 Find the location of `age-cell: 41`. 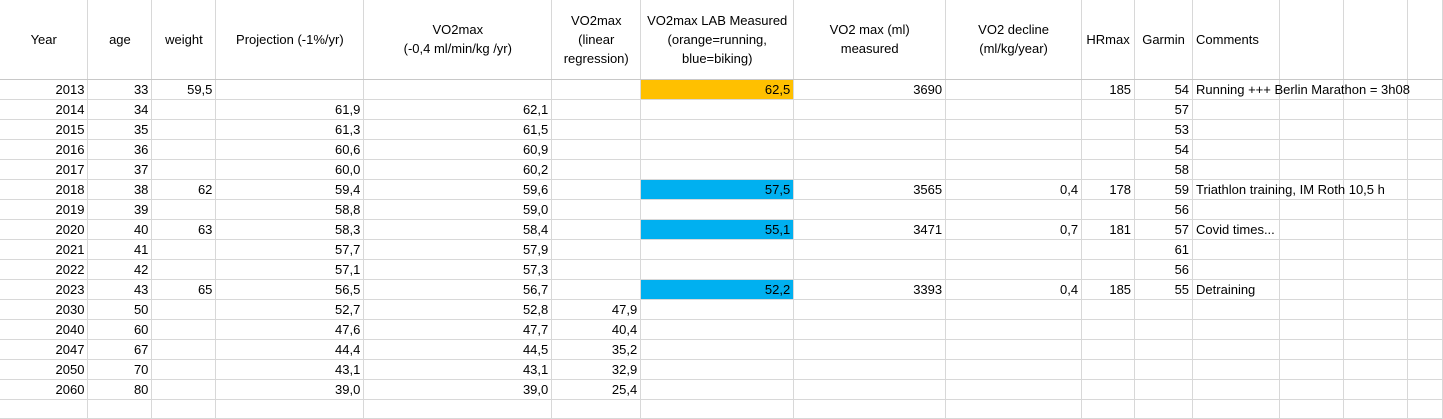

age-cell: 41 is located at coordinates (120, 249).